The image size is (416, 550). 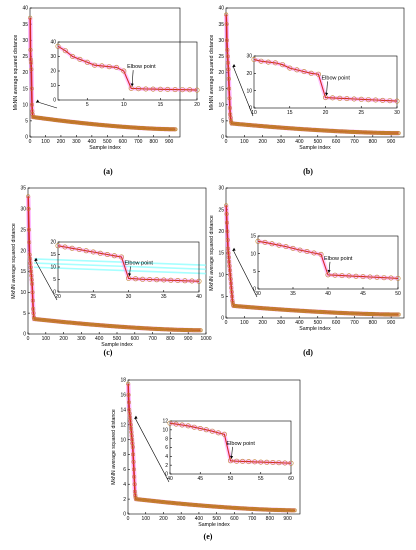 I want to click on inset-pointer-line, so click(x=47, y=105).